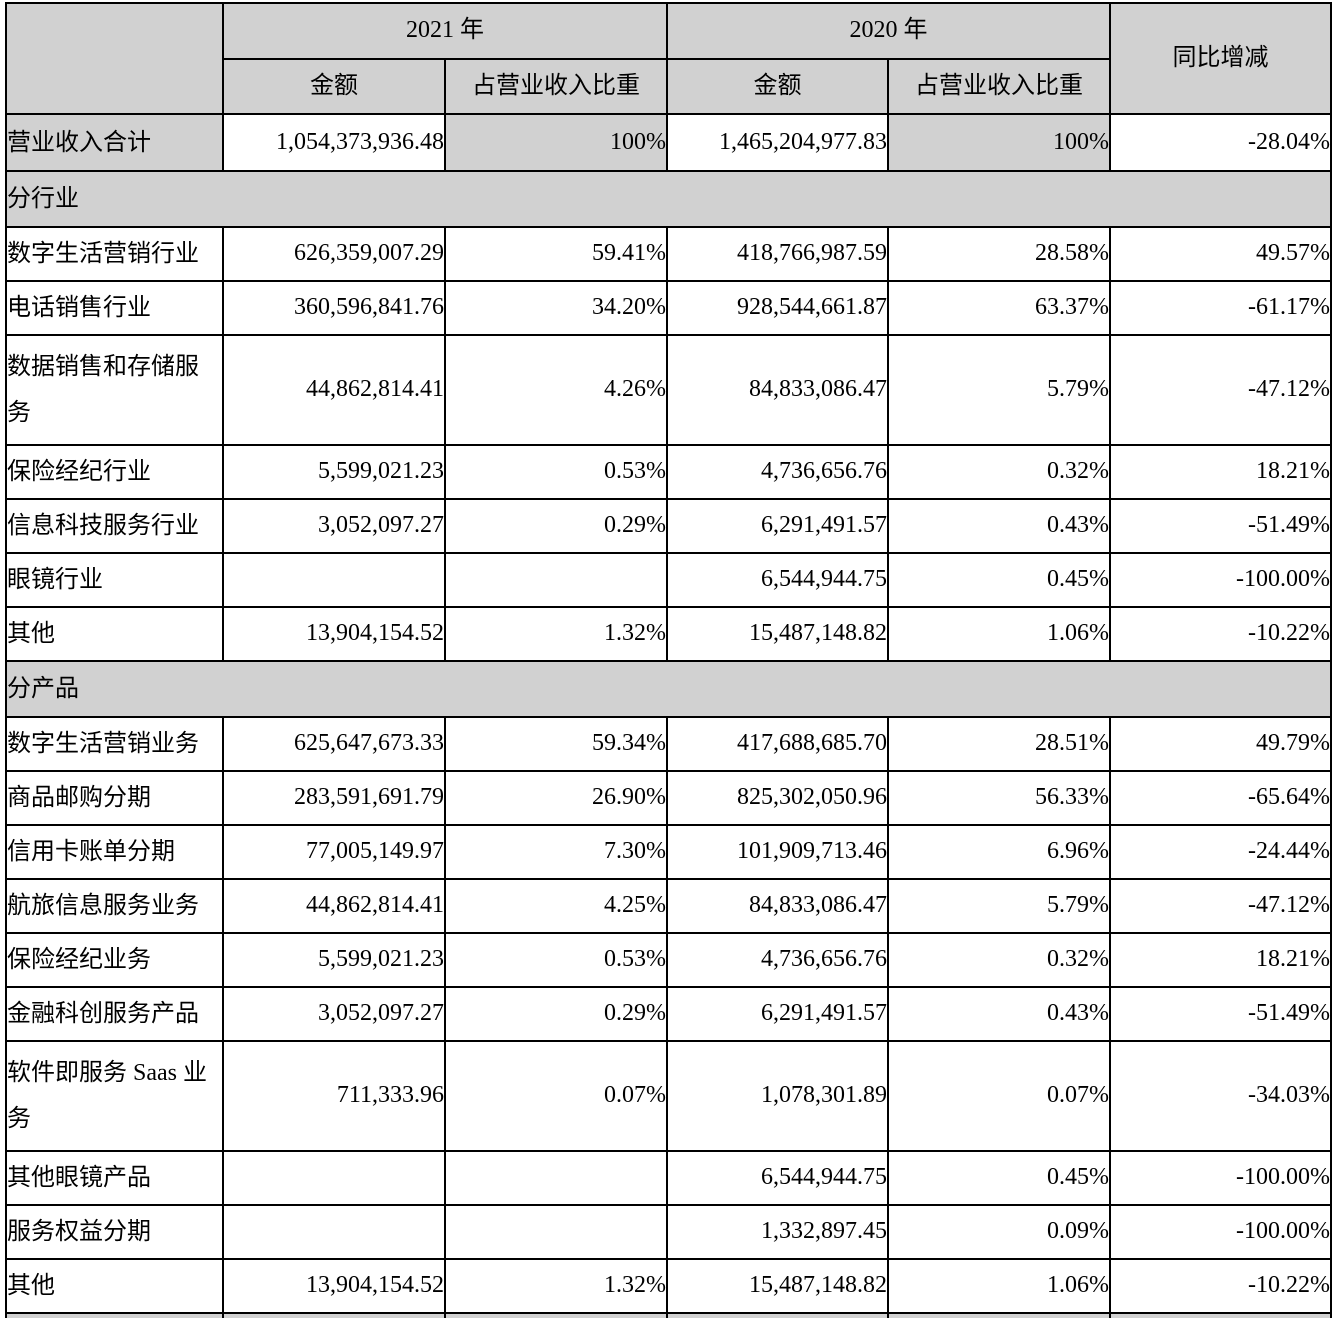  I want to click on amount-2021-cell: 625,647,673.33, so click(334, 744).